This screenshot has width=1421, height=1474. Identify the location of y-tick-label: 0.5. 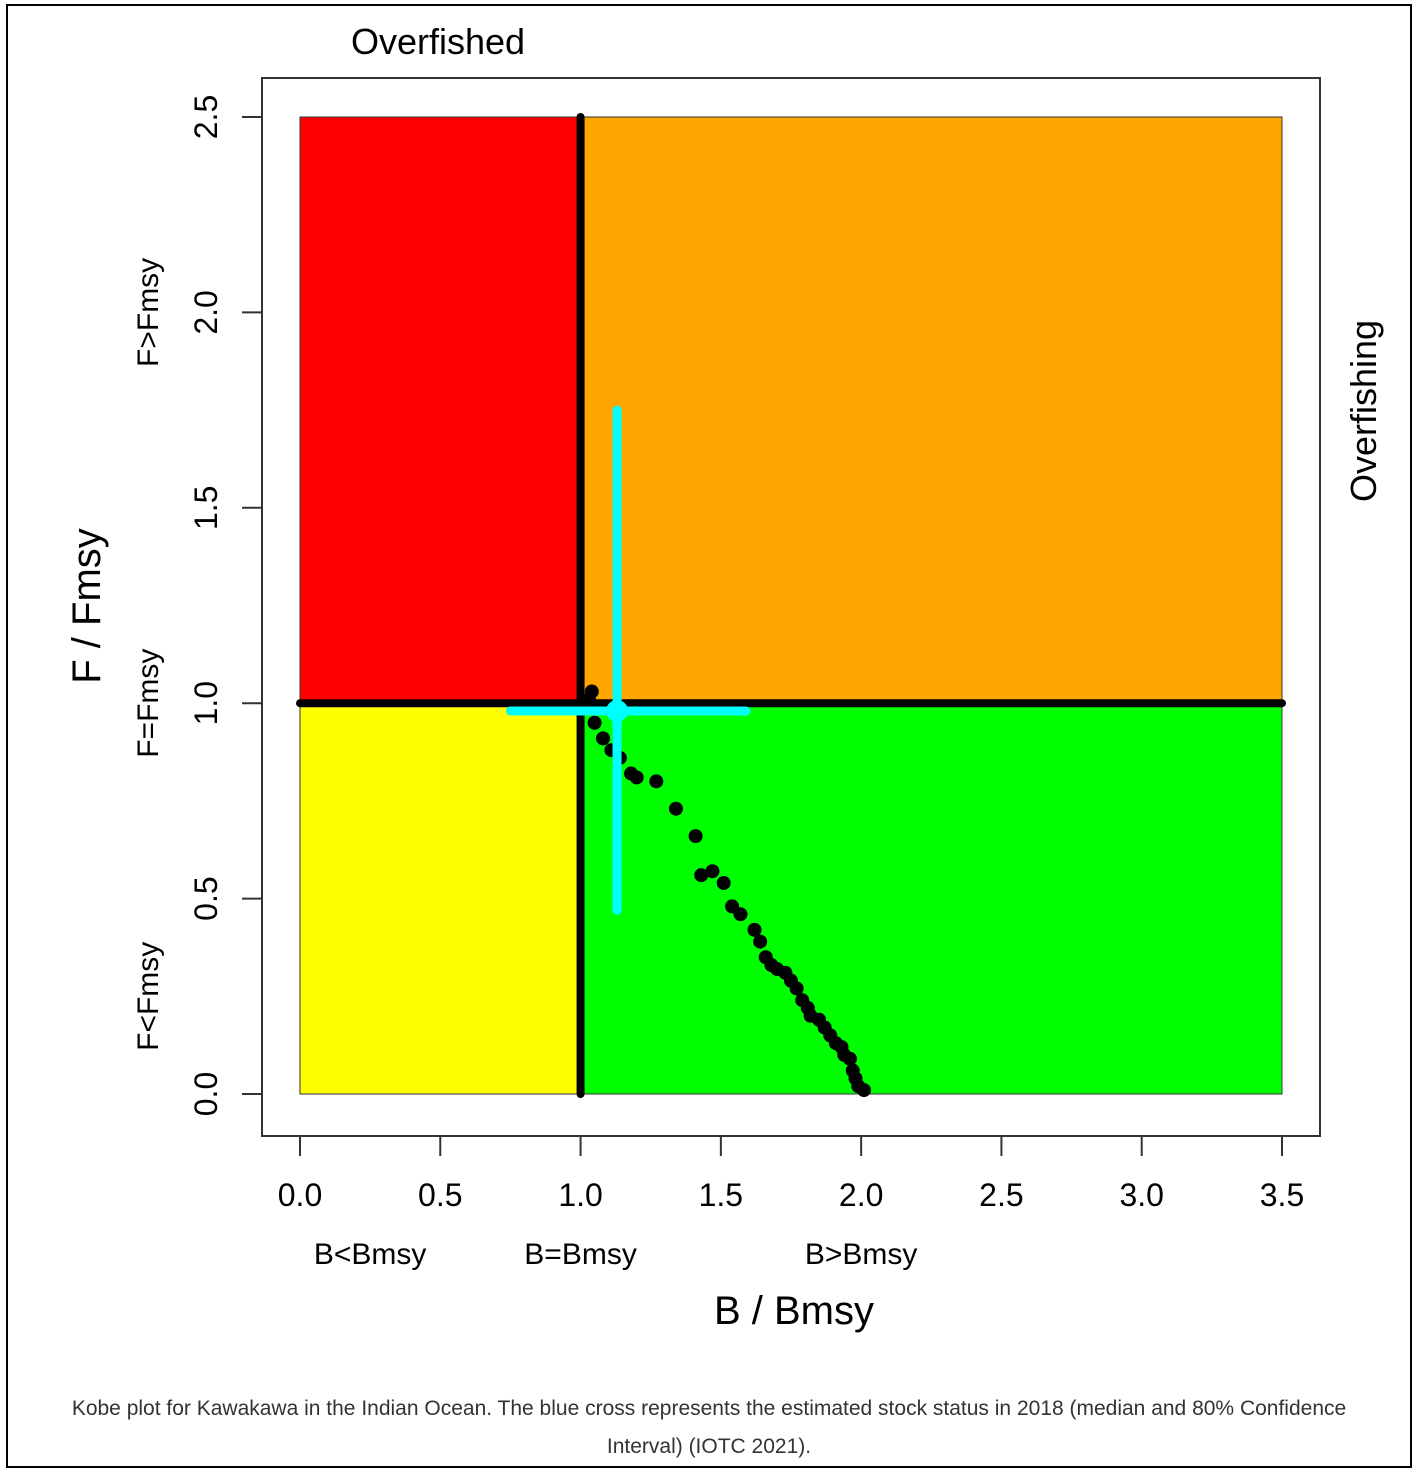
(206, 898).